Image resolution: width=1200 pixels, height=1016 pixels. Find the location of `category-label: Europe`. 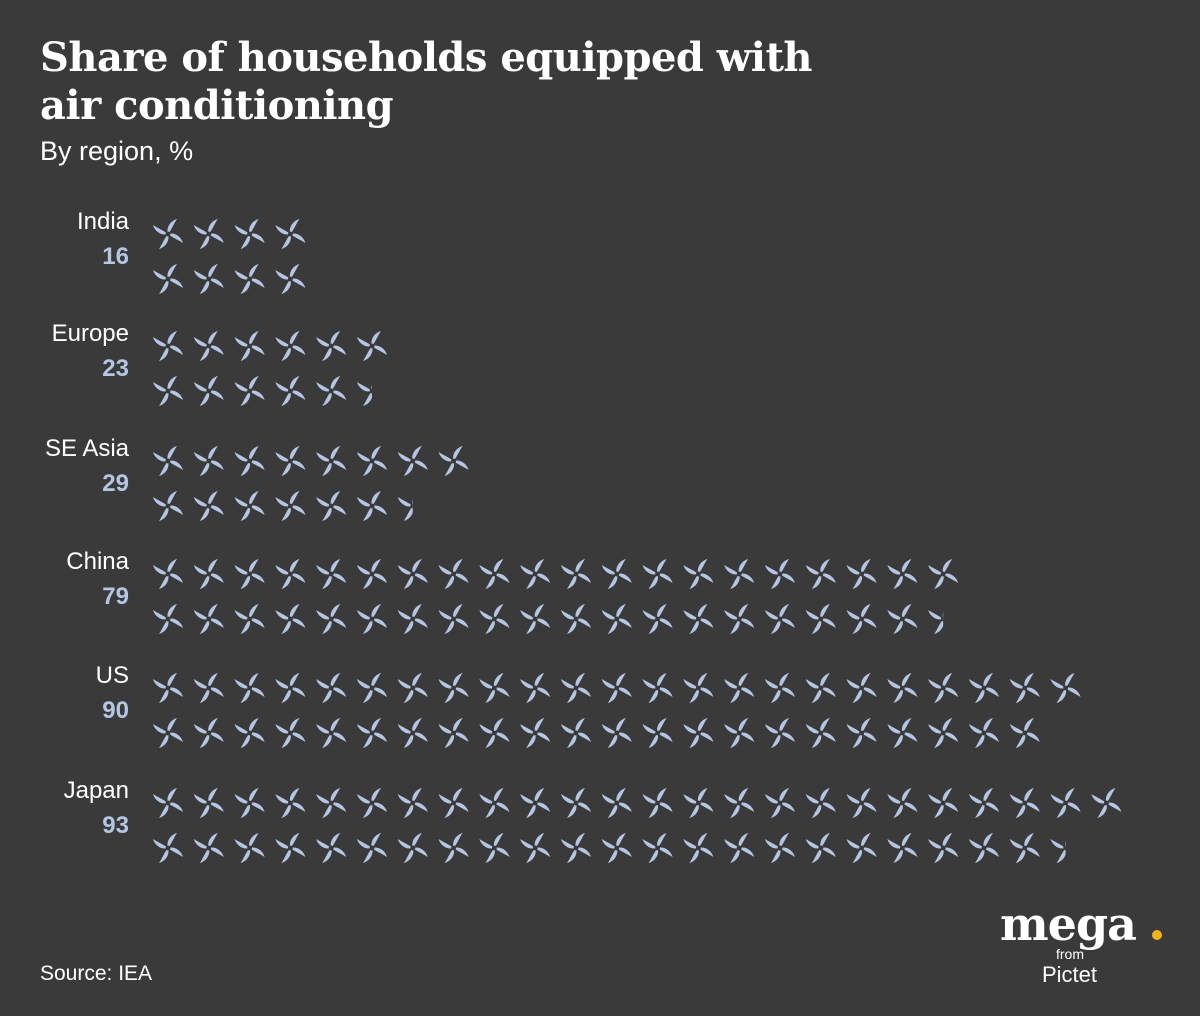

category-label: Europe is located at coordinates (90, 333).